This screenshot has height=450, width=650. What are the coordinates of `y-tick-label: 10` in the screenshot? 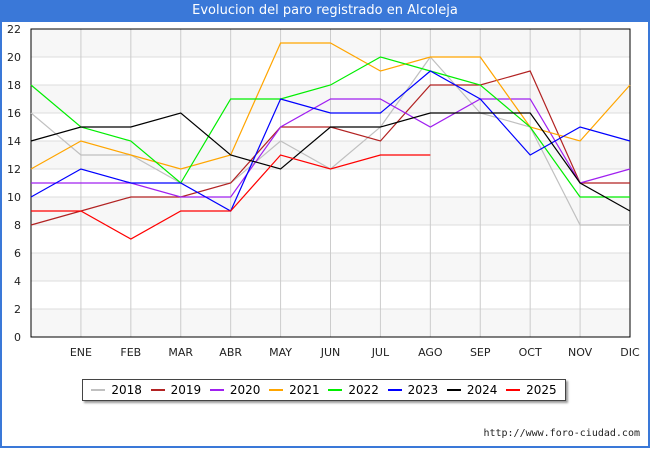 It's located at (14, 197).